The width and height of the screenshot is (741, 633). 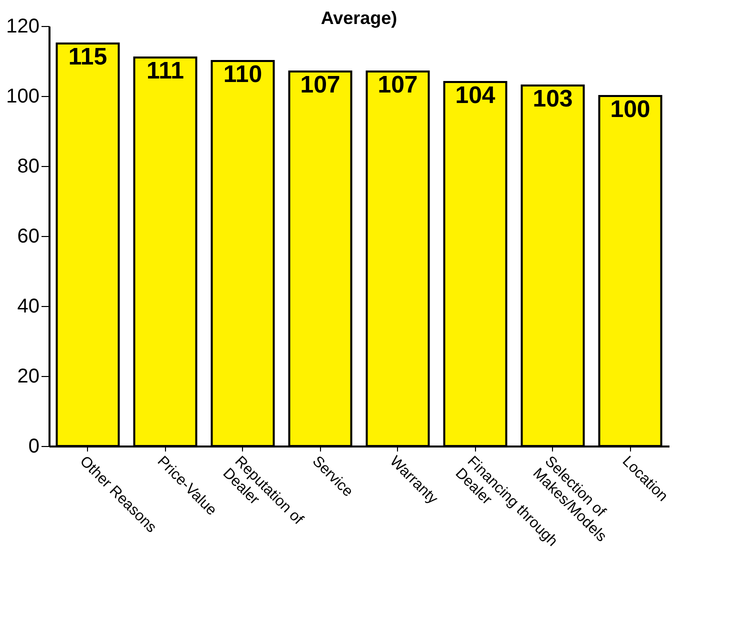 I want to click on data-label: 104, so click(x=475, y=95).